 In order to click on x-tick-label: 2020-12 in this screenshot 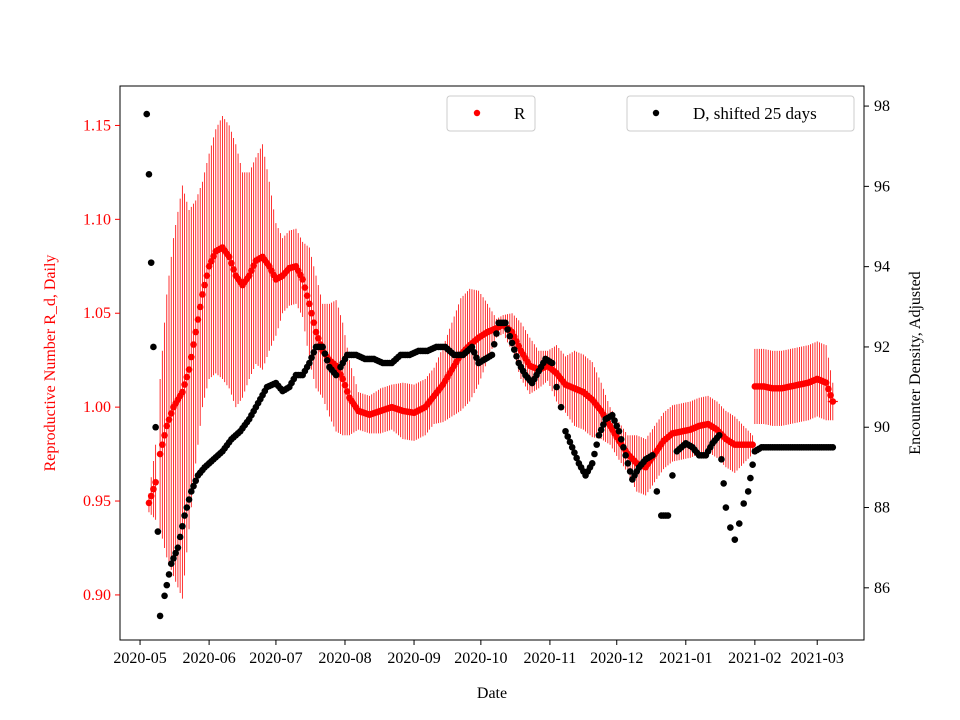, I will do `click(616, 658)`.